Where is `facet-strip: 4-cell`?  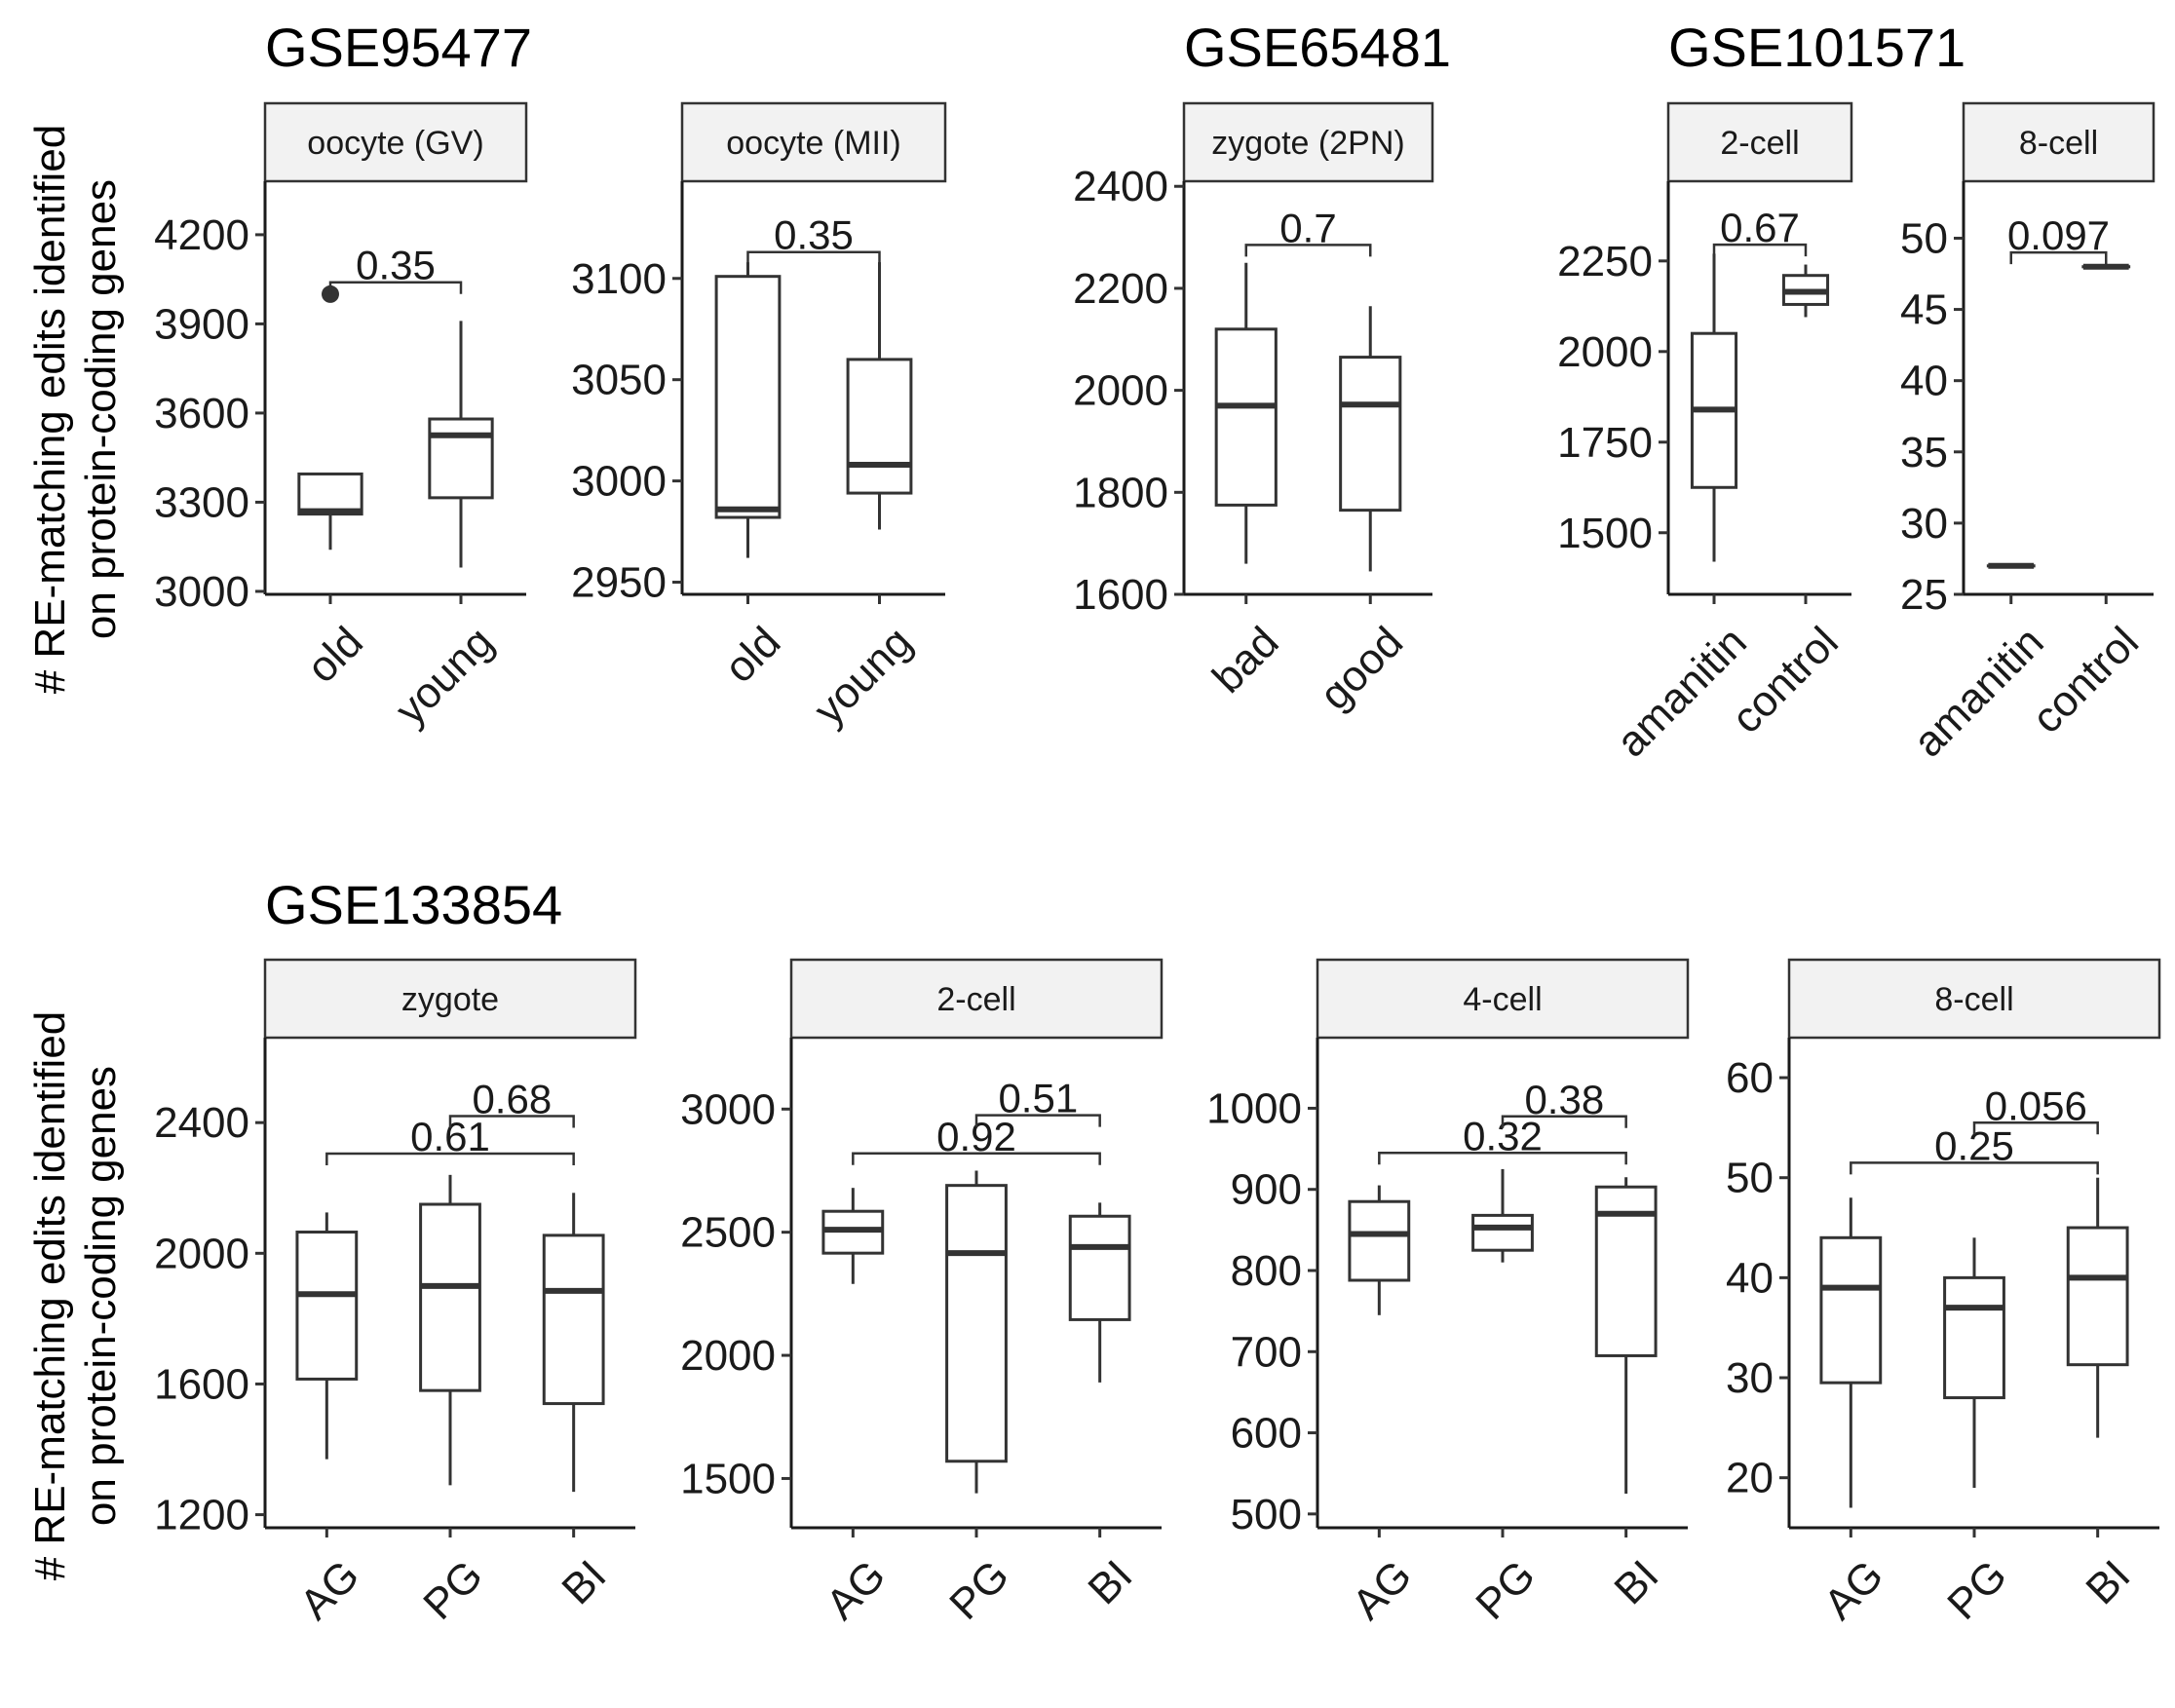 facet-strip: 4-cell is located at coordinates (1503, 999).